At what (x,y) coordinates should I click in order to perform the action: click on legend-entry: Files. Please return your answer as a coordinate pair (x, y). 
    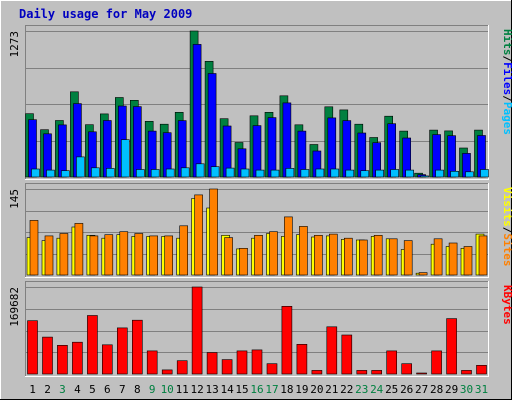
    Looking at the image, I should click on (506, 78).